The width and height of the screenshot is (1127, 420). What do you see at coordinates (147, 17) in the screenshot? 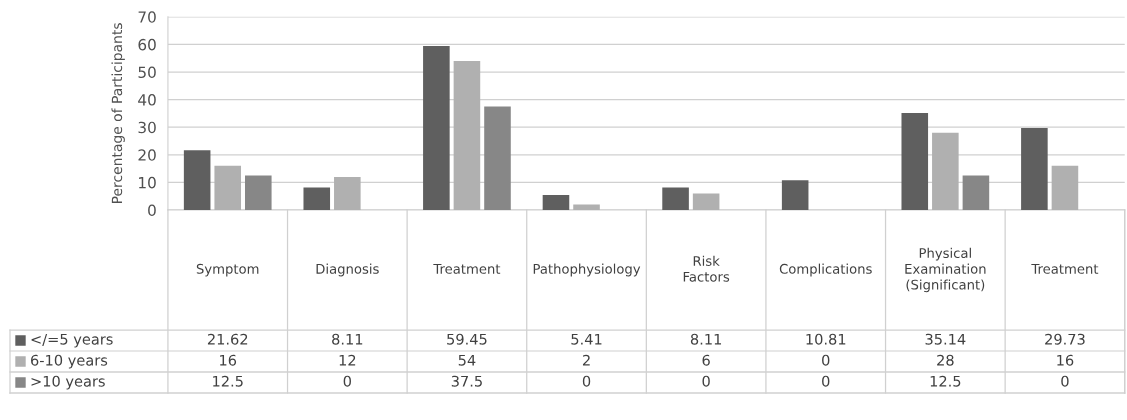
I see `y-tick-label: 70` at bounding box center [147, 17].